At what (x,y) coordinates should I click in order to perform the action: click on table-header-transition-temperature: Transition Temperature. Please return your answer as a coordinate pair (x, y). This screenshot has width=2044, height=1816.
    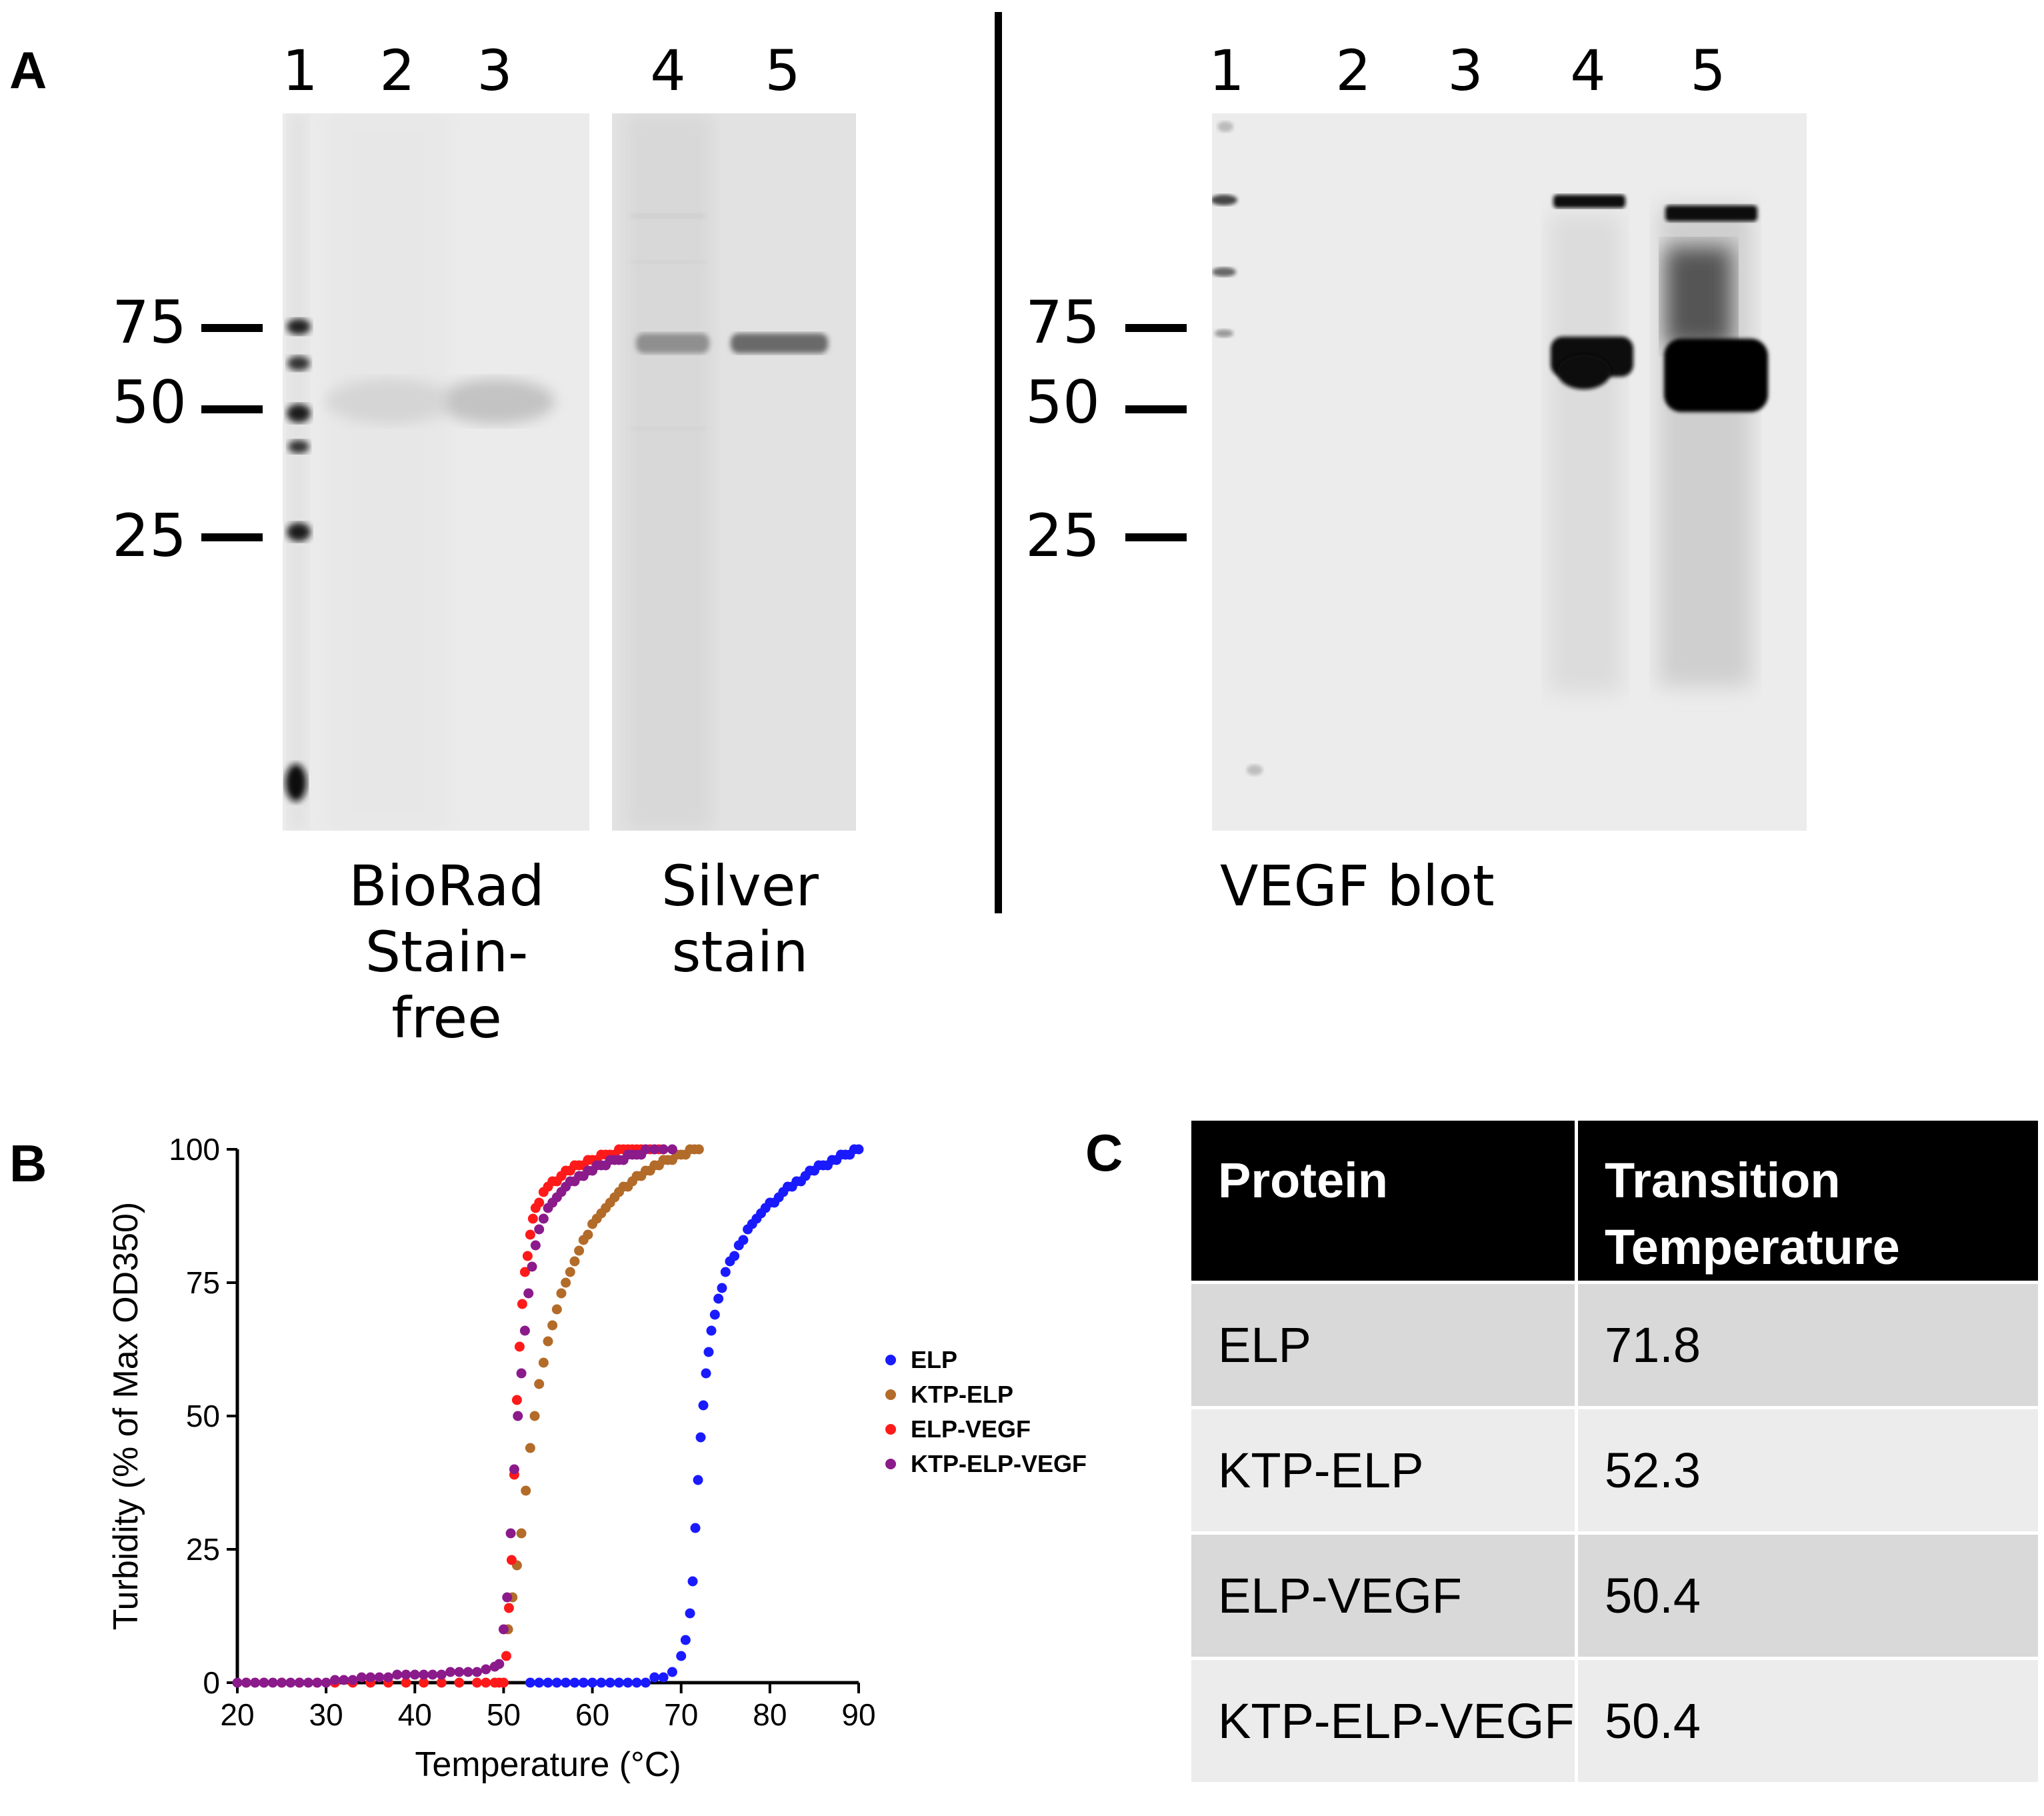
    Looking at the image, I should click on (1808, 1200).